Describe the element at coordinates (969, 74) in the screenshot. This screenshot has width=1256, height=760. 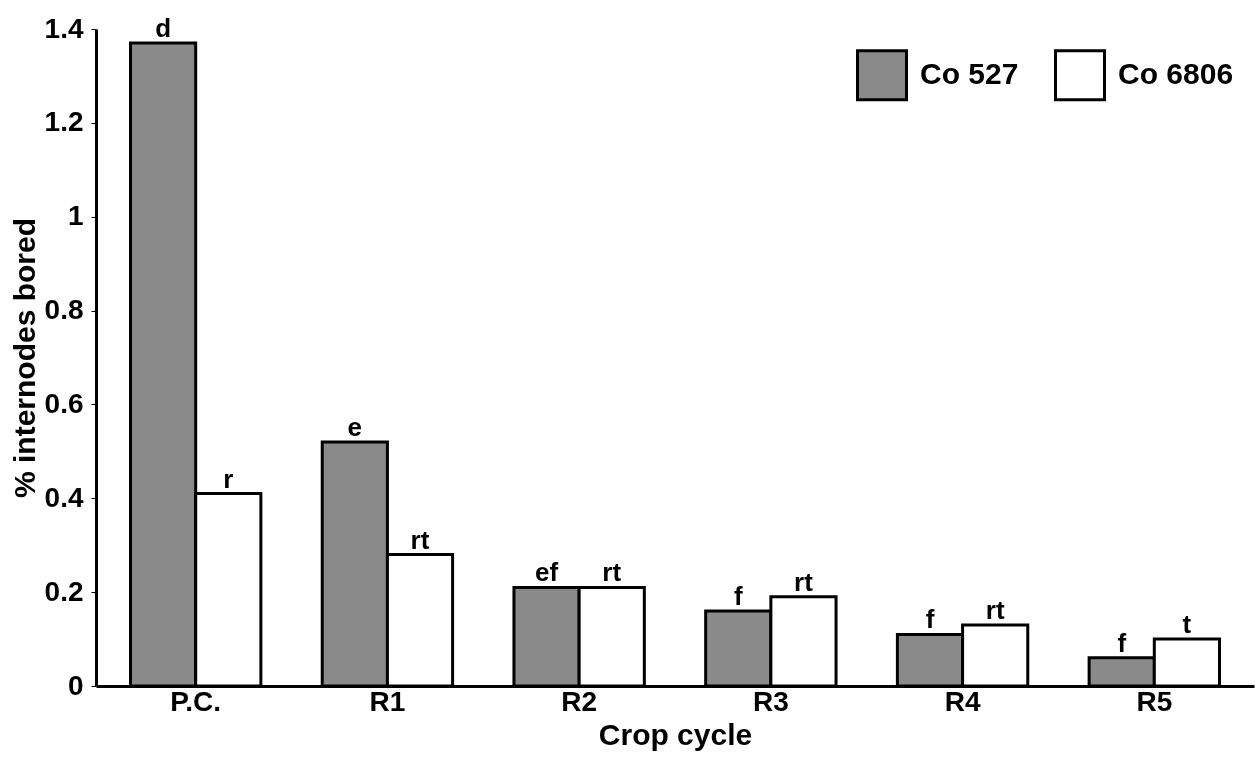
I see `legend-label: Co 527` at that location.